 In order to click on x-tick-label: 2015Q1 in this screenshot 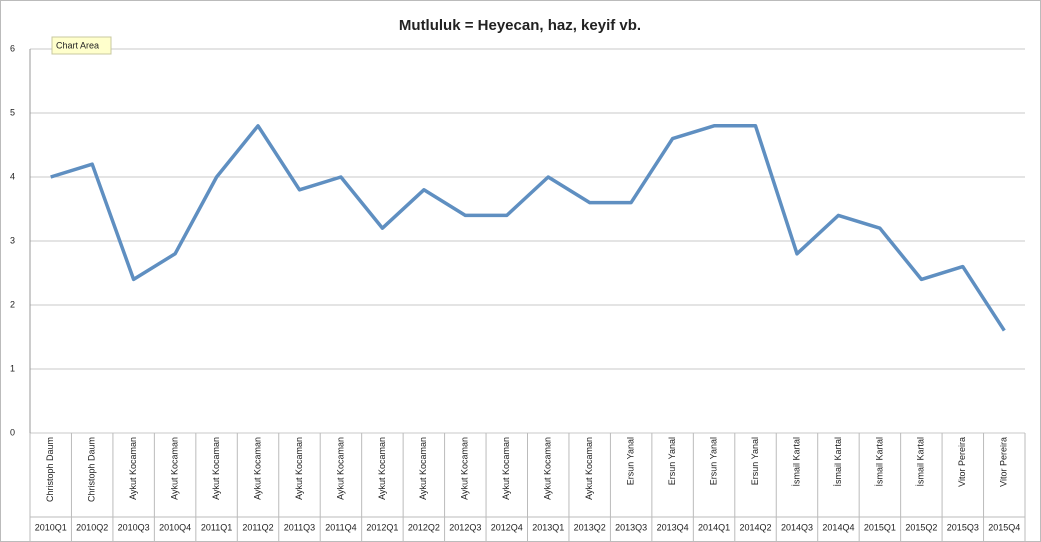, I will do `click(880, 527)`.